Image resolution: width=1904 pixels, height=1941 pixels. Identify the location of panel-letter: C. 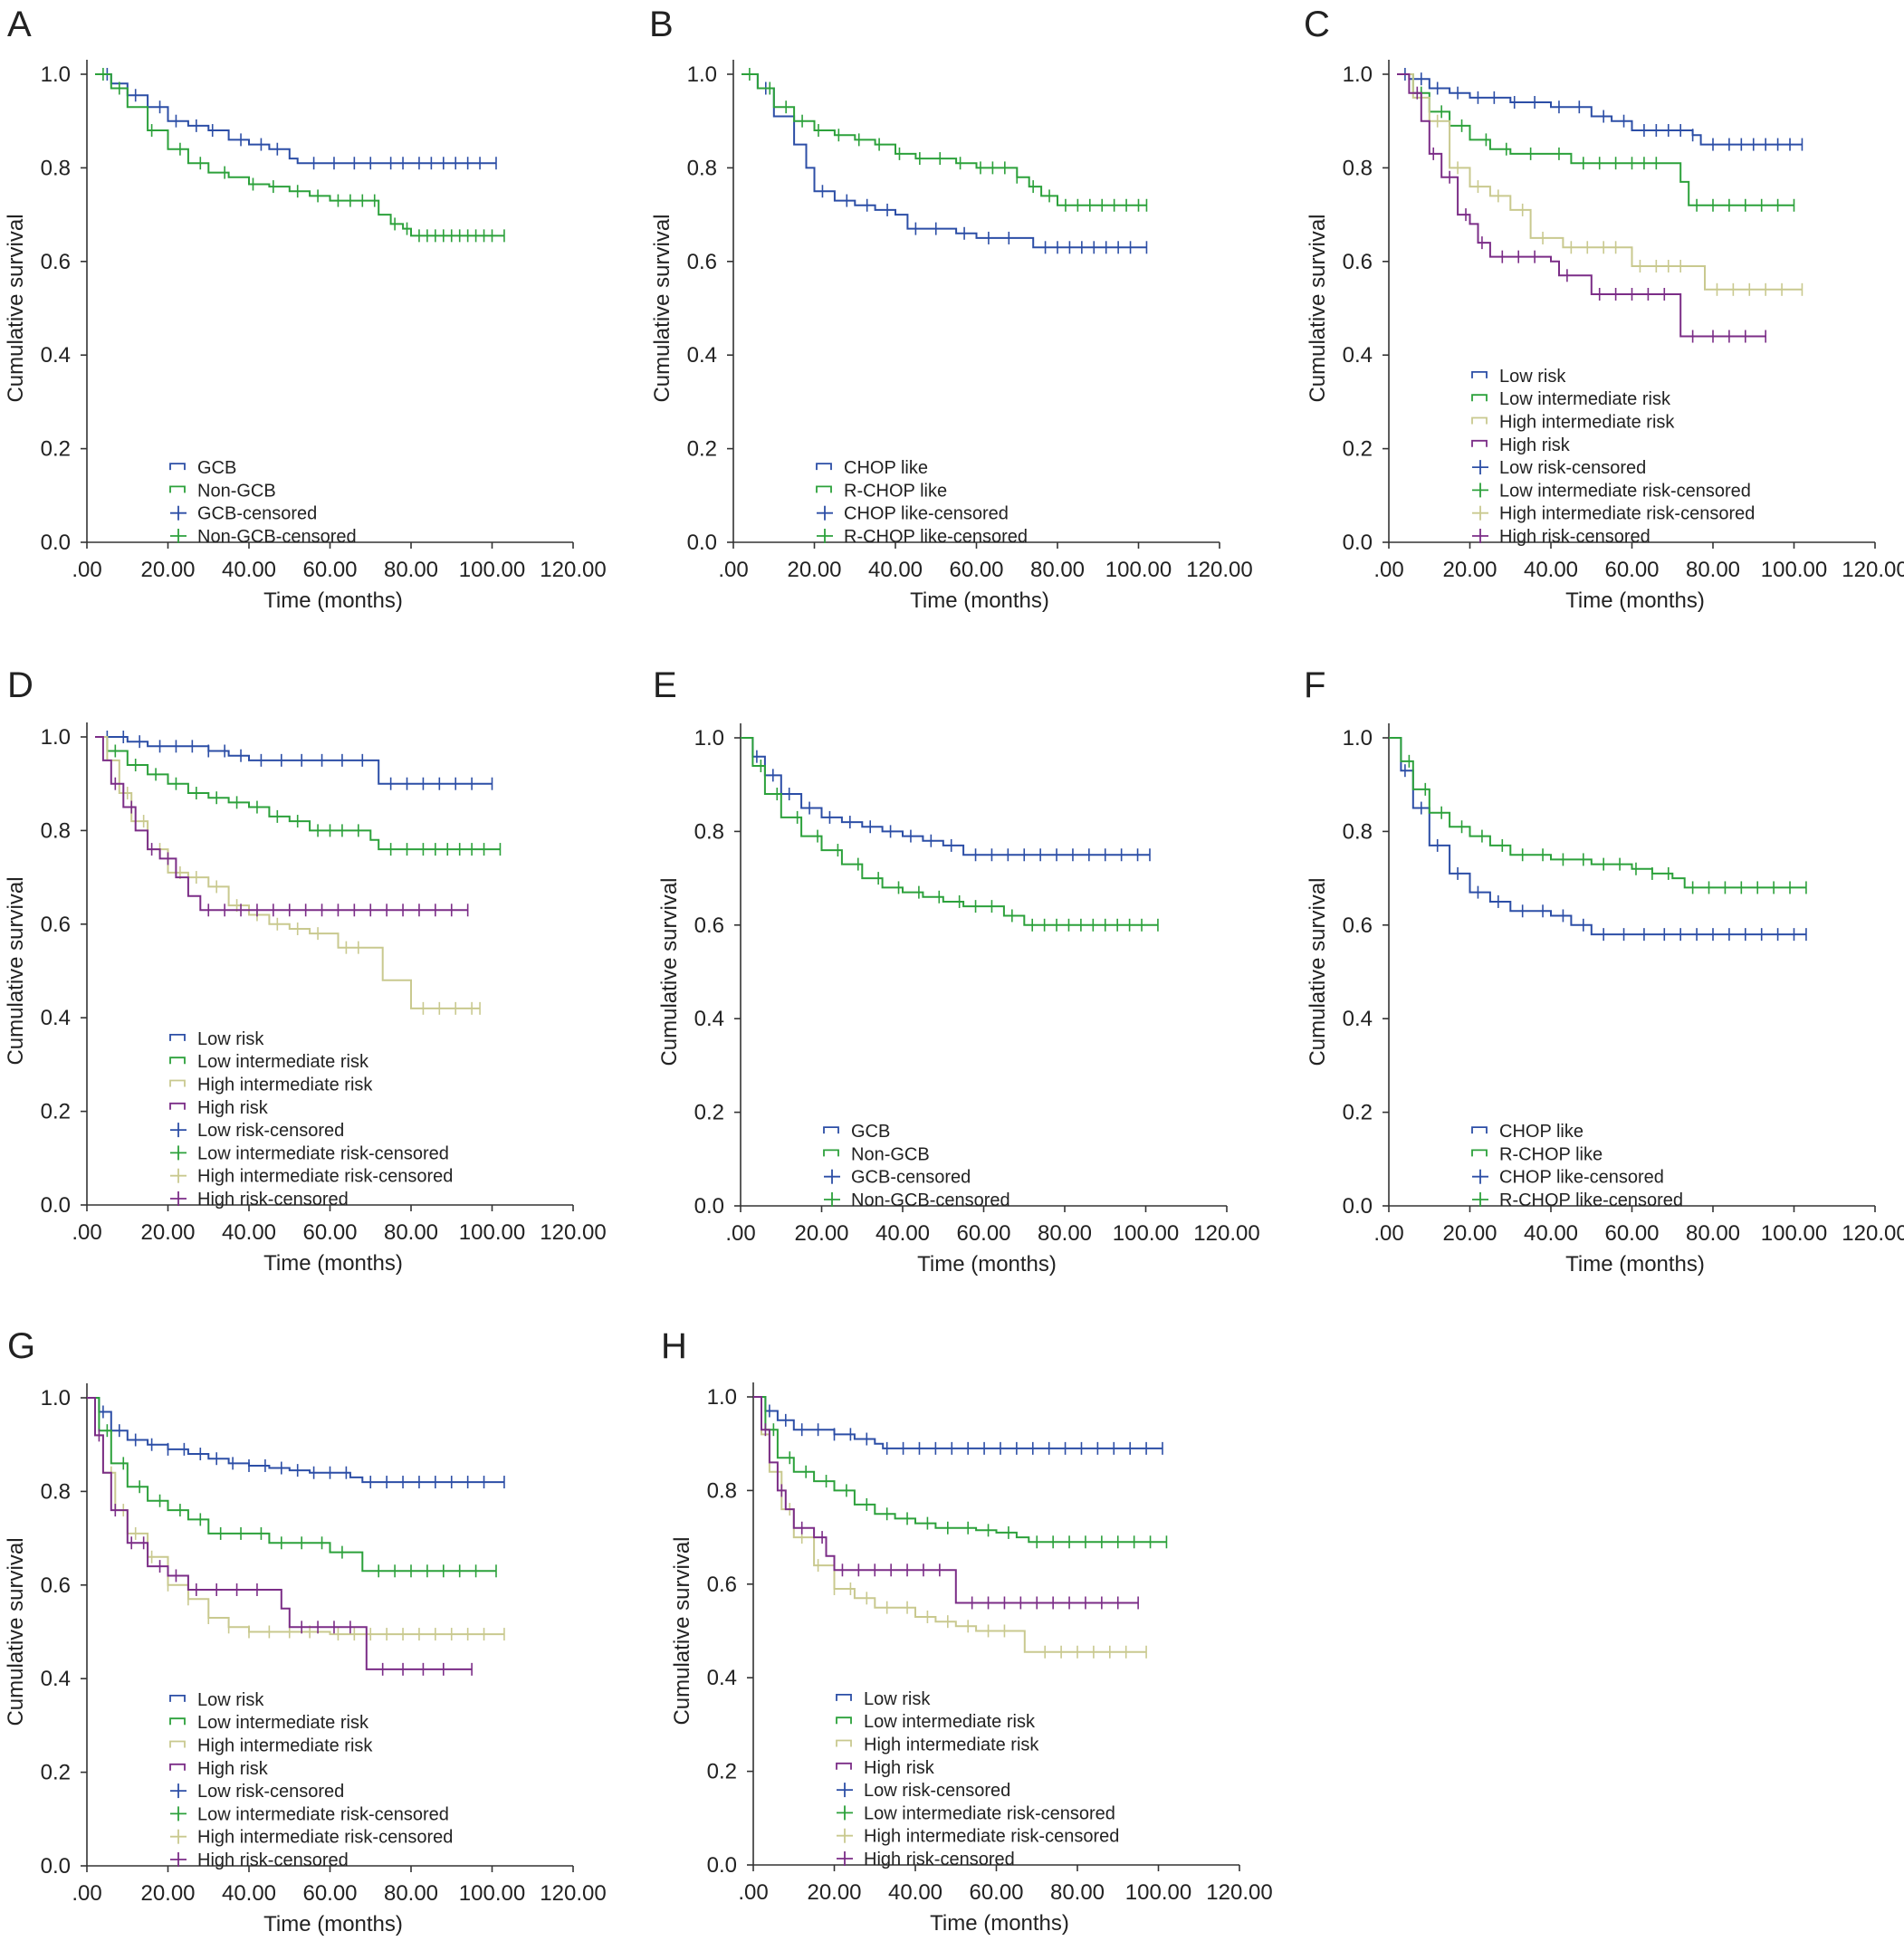
(1317, 24).